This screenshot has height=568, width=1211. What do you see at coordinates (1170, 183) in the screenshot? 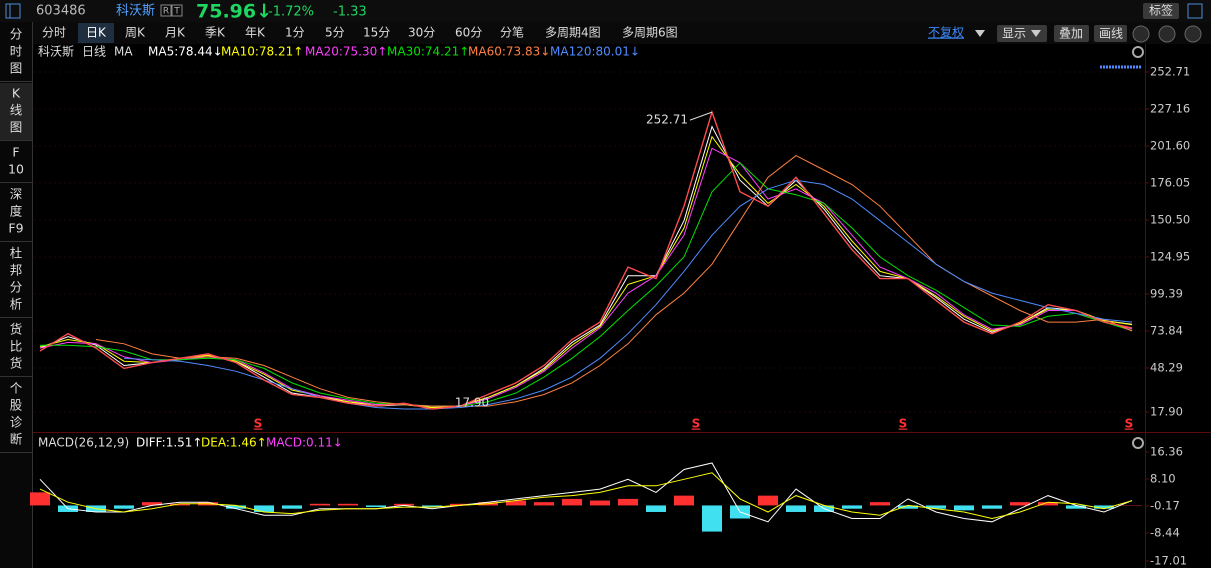
I see `y-tick-label: 176.05` at bounding box center [1170, 183].